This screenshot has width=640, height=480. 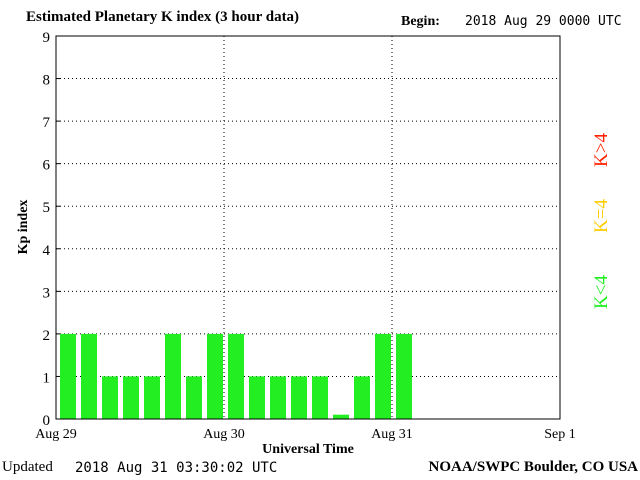 What do you see at coordinates (47, 38) in the screenshot?
I see `y-tick-label: 9` at bounding box center [47, 38].